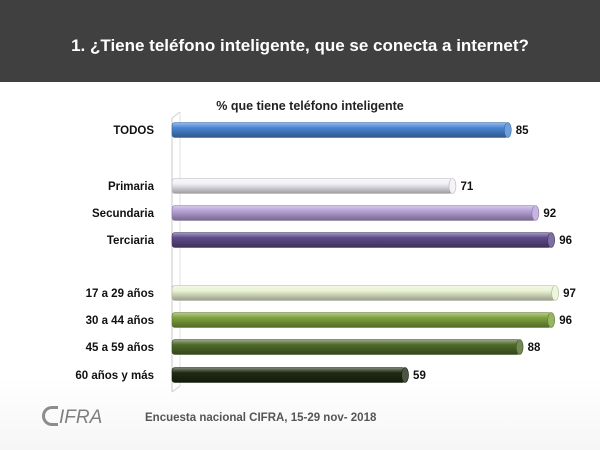 This screenshot has height=450, width=600. I want to click on value-label: 92, so click(549, 214).